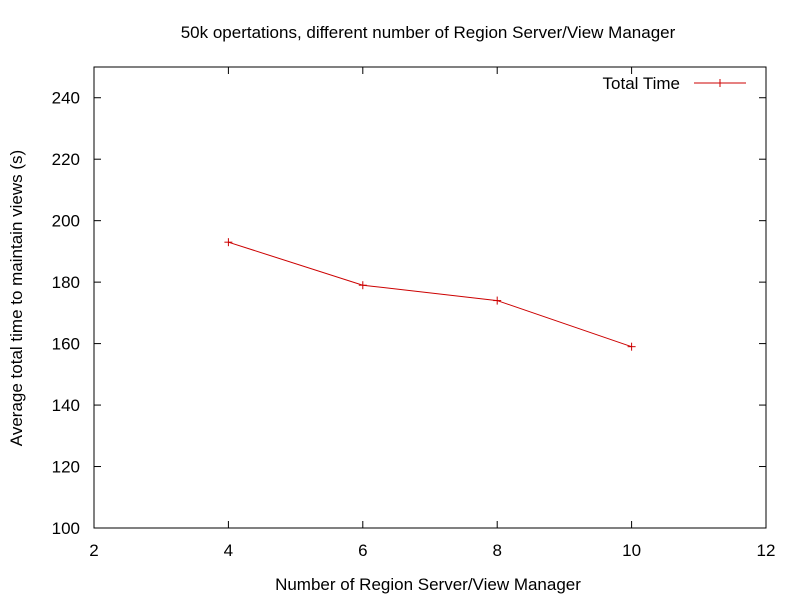 Image resolution: width=800 pixels, height=600 pixels. Describe the element at coordinates (631, 550) in the screenshot. I see `x-tick-label: 10` at that location.